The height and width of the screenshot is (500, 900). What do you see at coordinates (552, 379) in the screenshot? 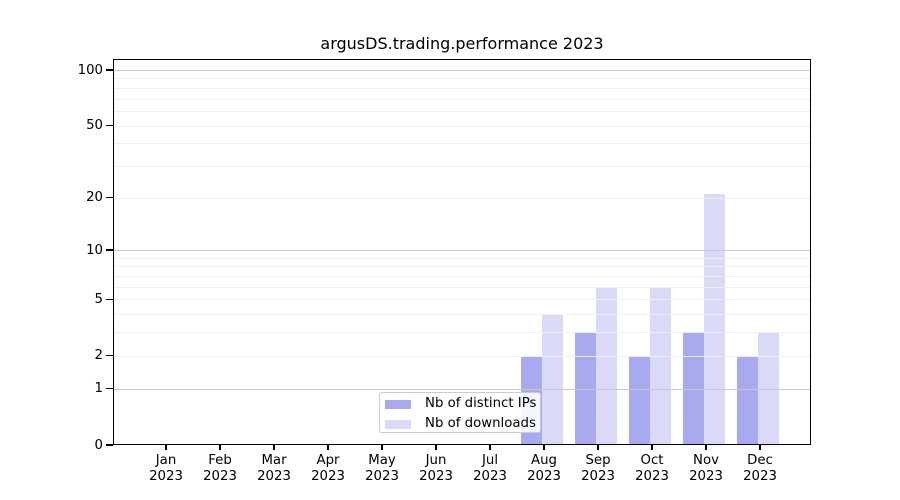
I see `bar-downloads-aug` at bounding box center [552, 379].